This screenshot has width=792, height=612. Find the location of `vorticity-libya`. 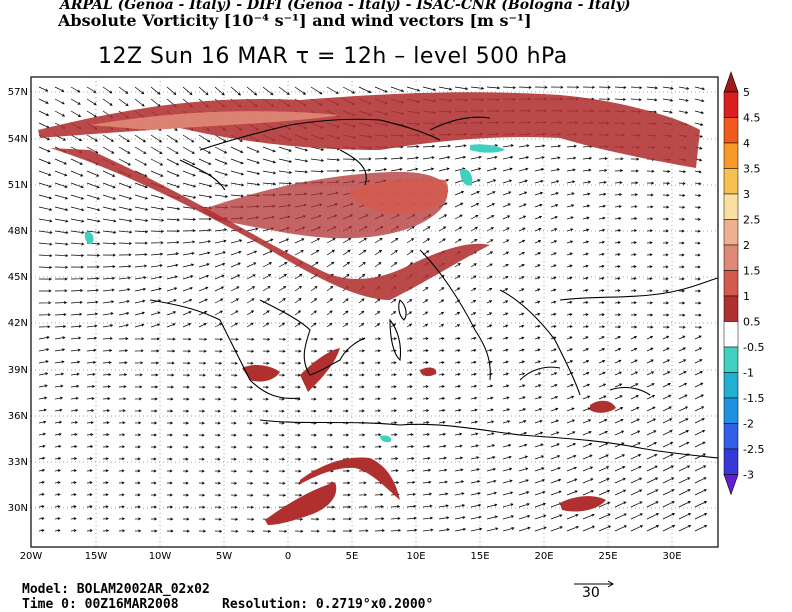

vorticity-libya is located at coordinates (583, 504).